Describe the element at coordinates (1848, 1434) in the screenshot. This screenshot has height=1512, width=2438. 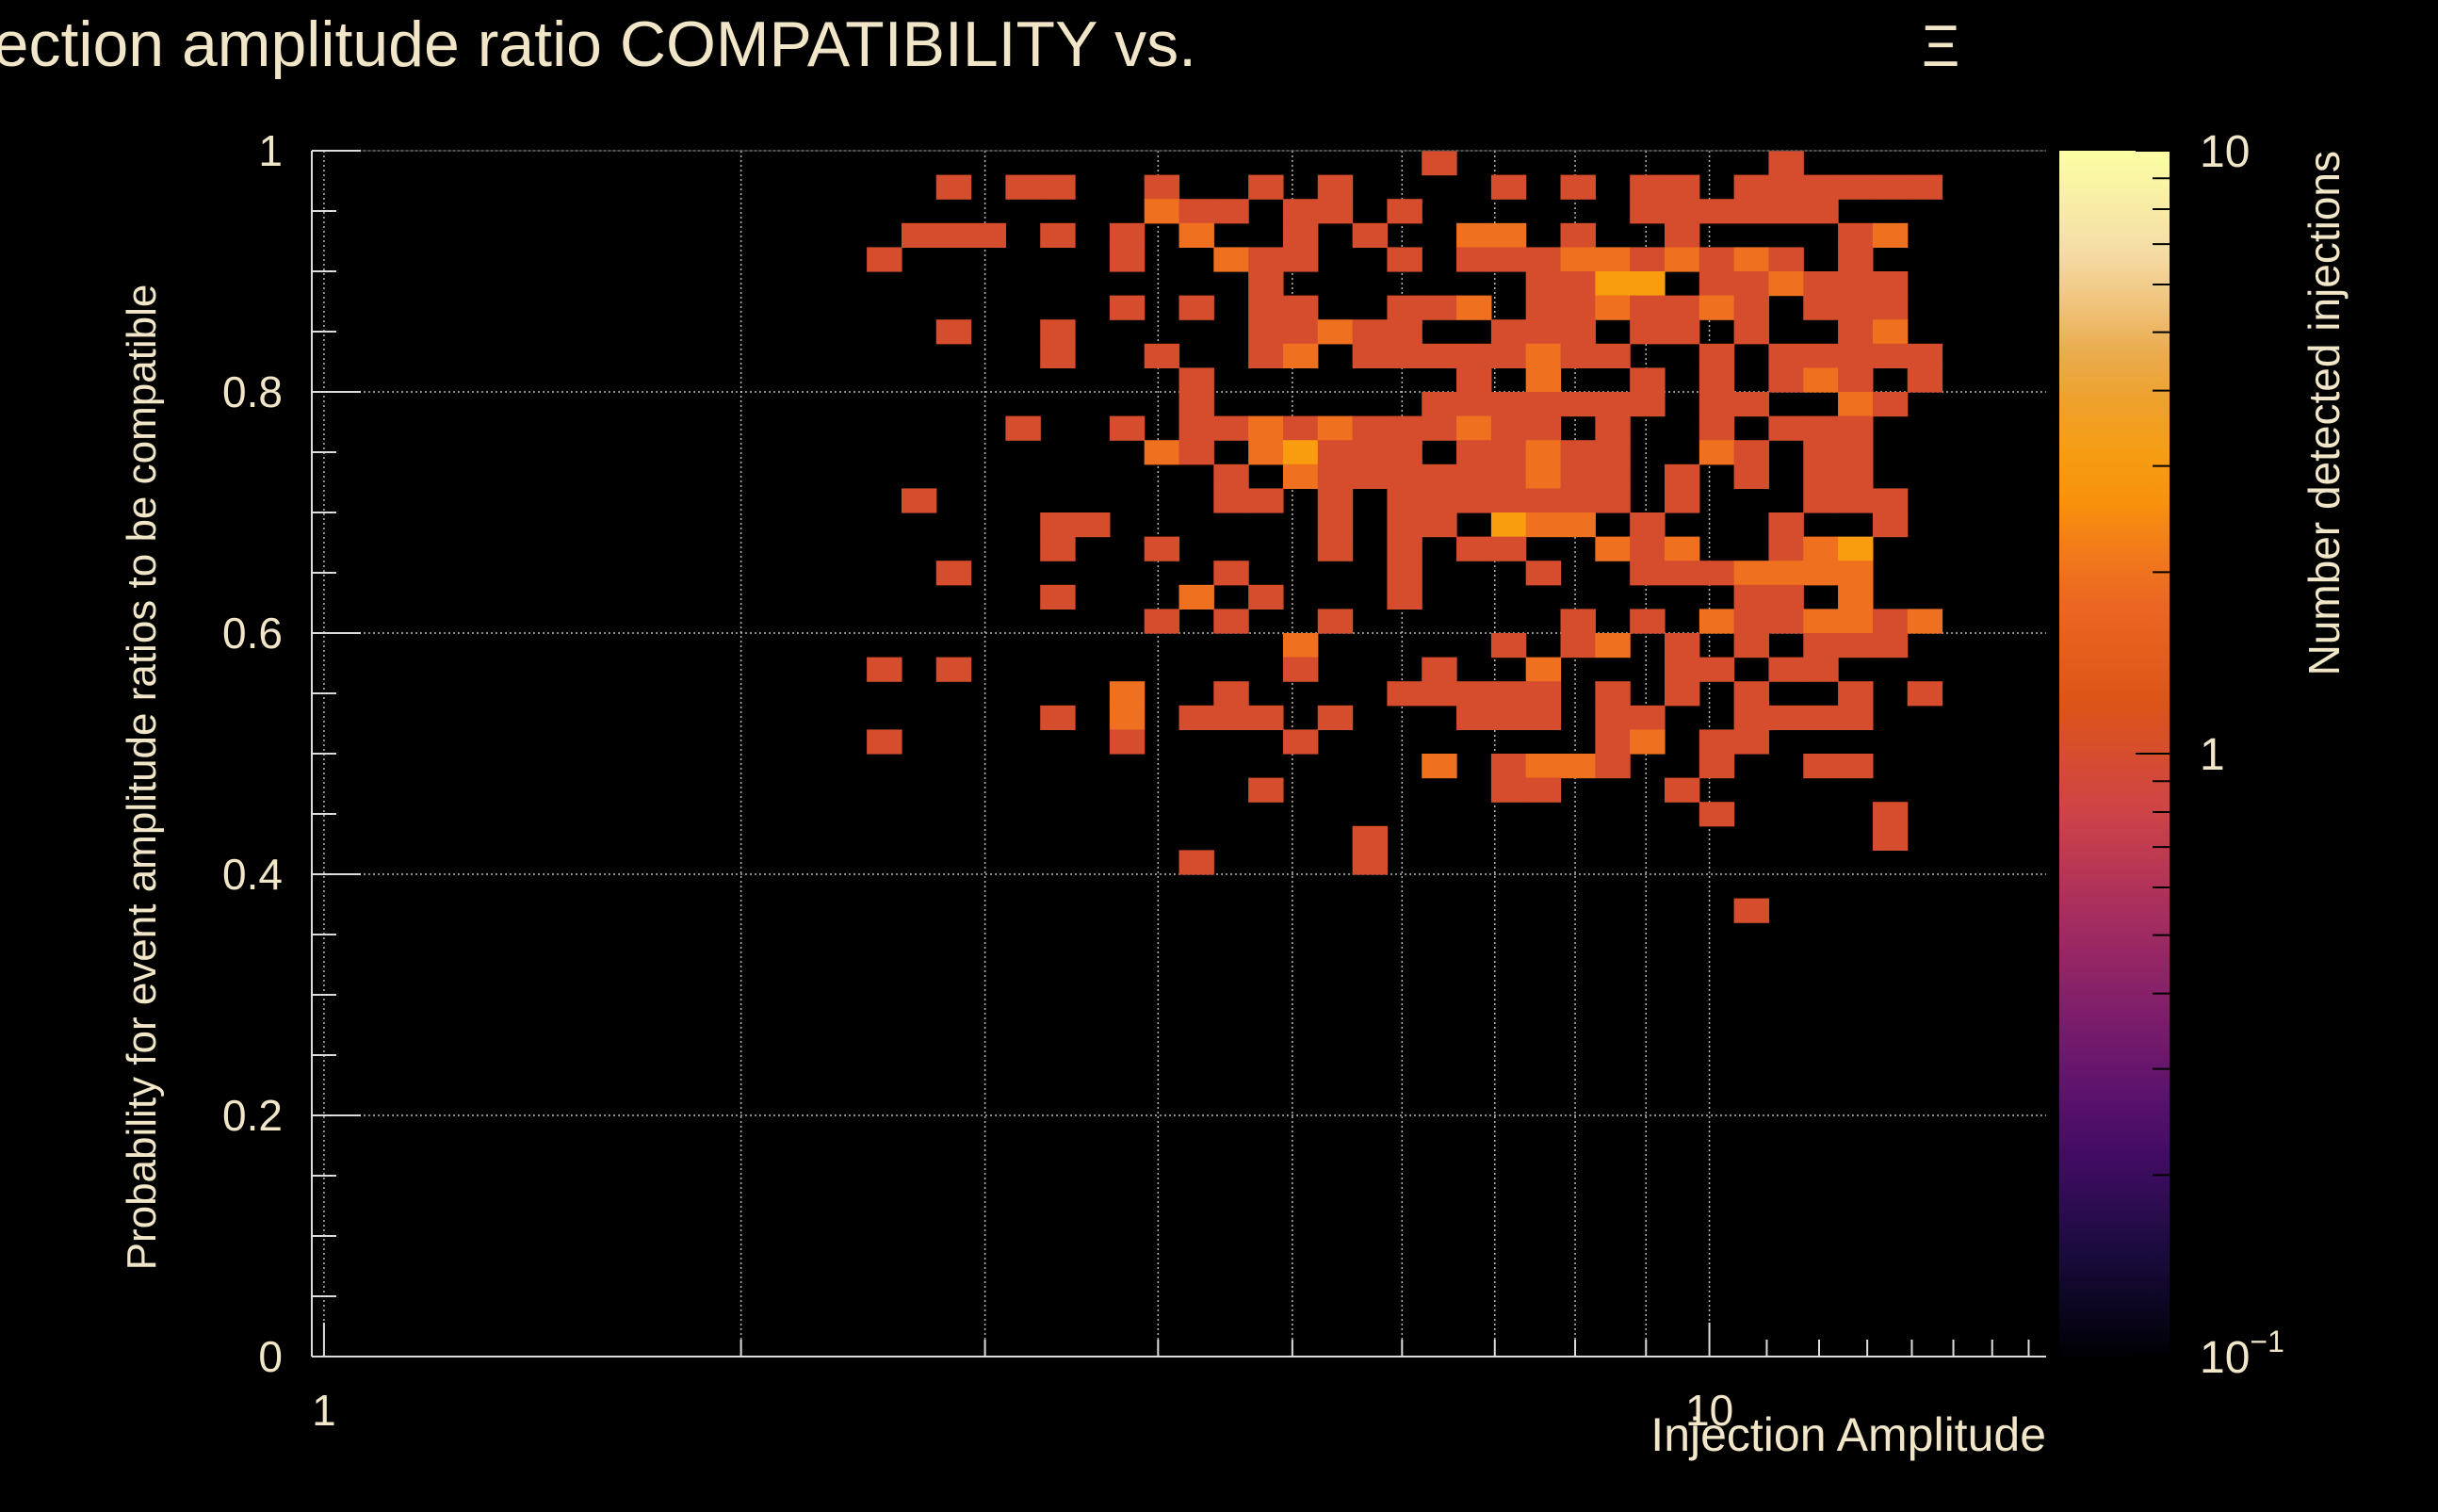
I see `x-axis-label: Injection Amplitude` at that location.